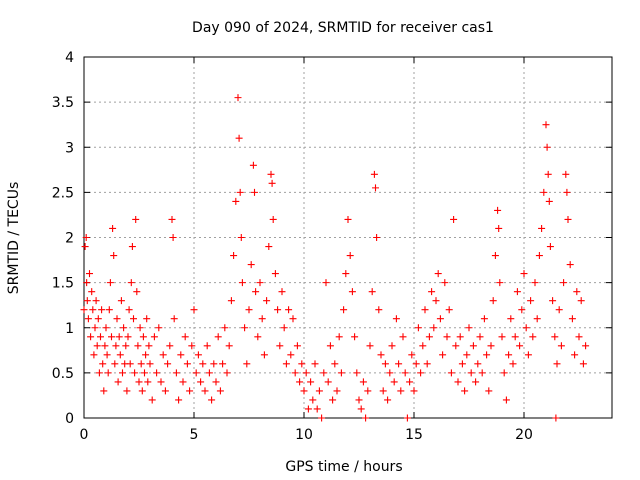  What do you see at coordinates (14, 238) in the screenshot?
I see `y-axis-label: SRMTID / TECUs` at bounding box center [14, 238].